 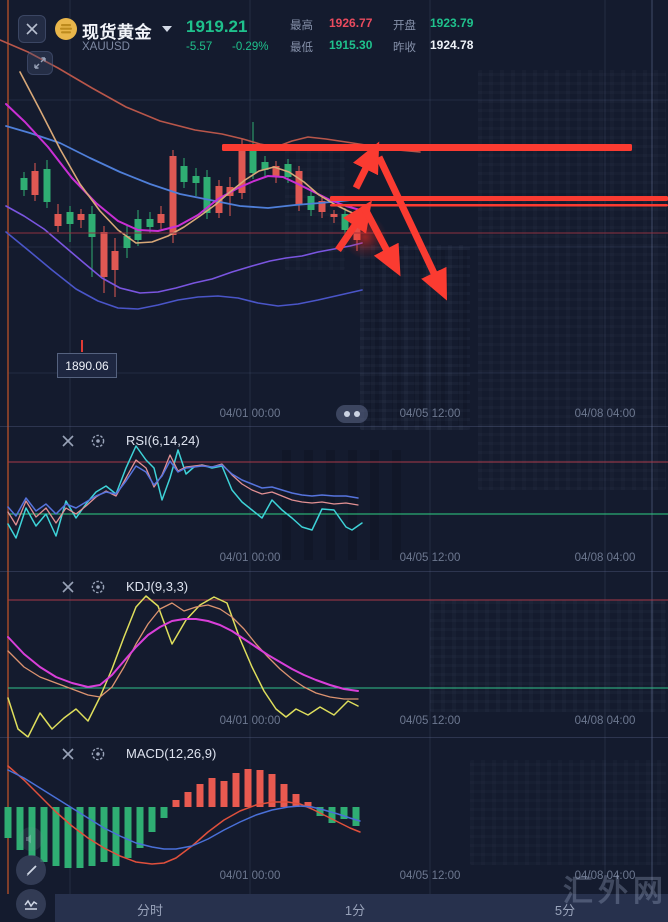 What do you see at coordinates (452, 45) in the screenshot?
I see `prev-close-value: 1924.78` at bounding box center [452, 45].